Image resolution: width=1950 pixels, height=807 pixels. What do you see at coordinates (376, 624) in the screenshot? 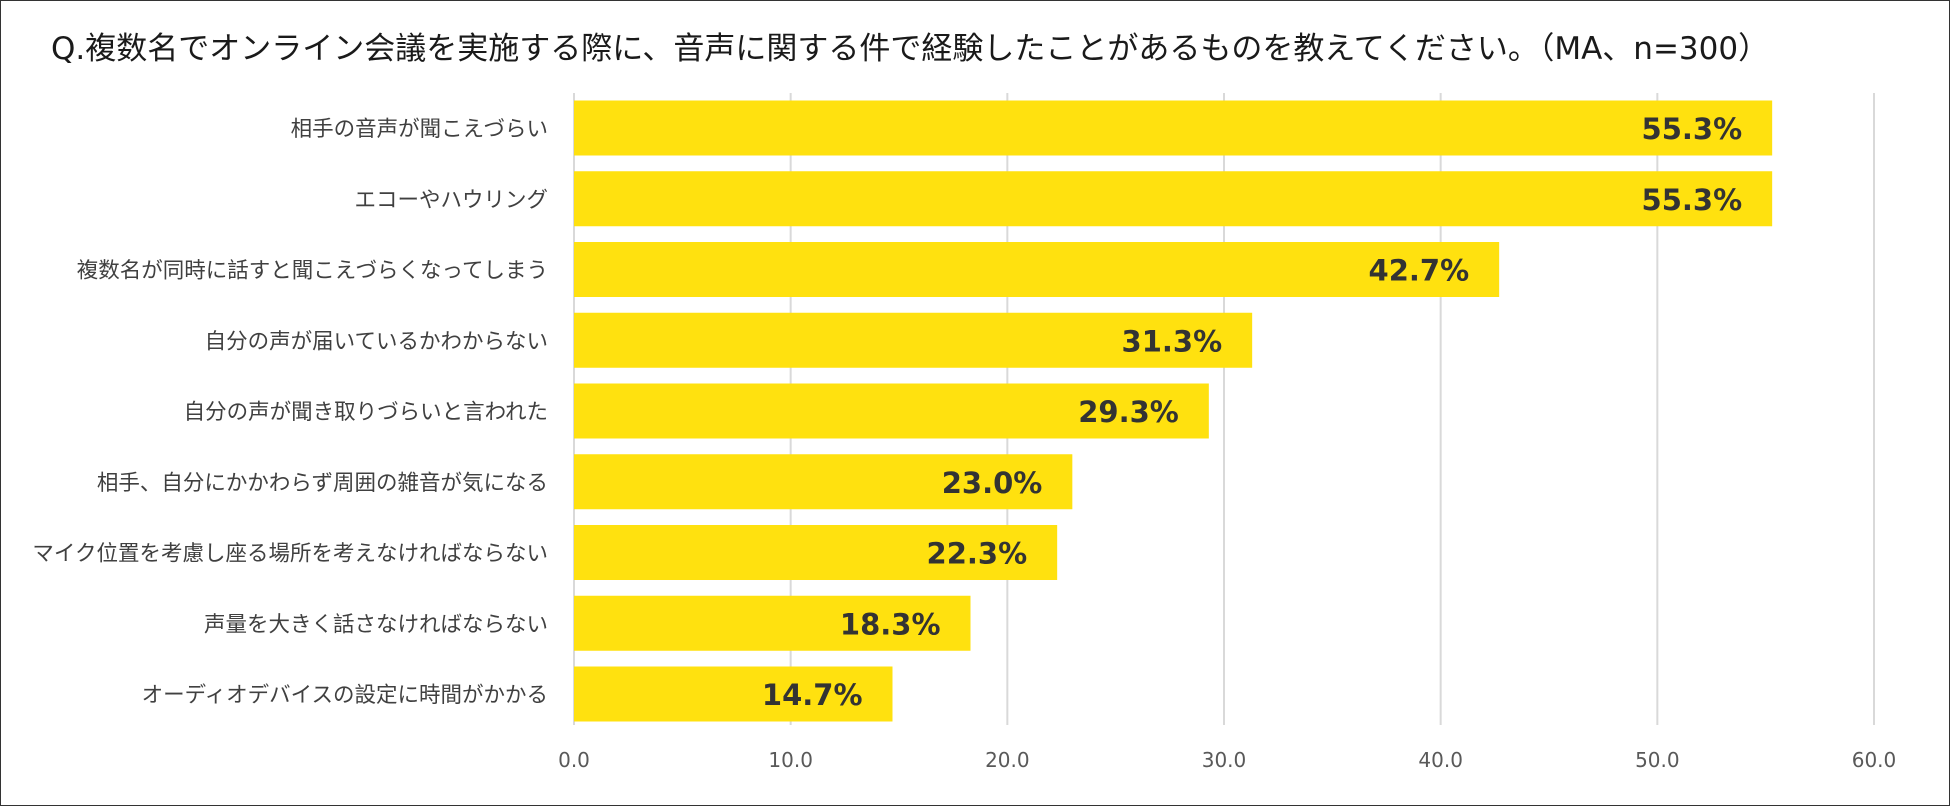
I see `category-label: 声量を大きく話さなければならない` at bounding box center [376, 624].